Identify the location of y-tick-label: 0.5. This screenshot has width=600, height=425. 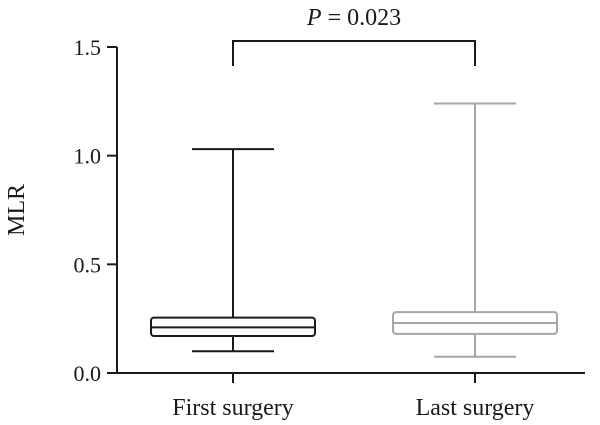
(88, 264).